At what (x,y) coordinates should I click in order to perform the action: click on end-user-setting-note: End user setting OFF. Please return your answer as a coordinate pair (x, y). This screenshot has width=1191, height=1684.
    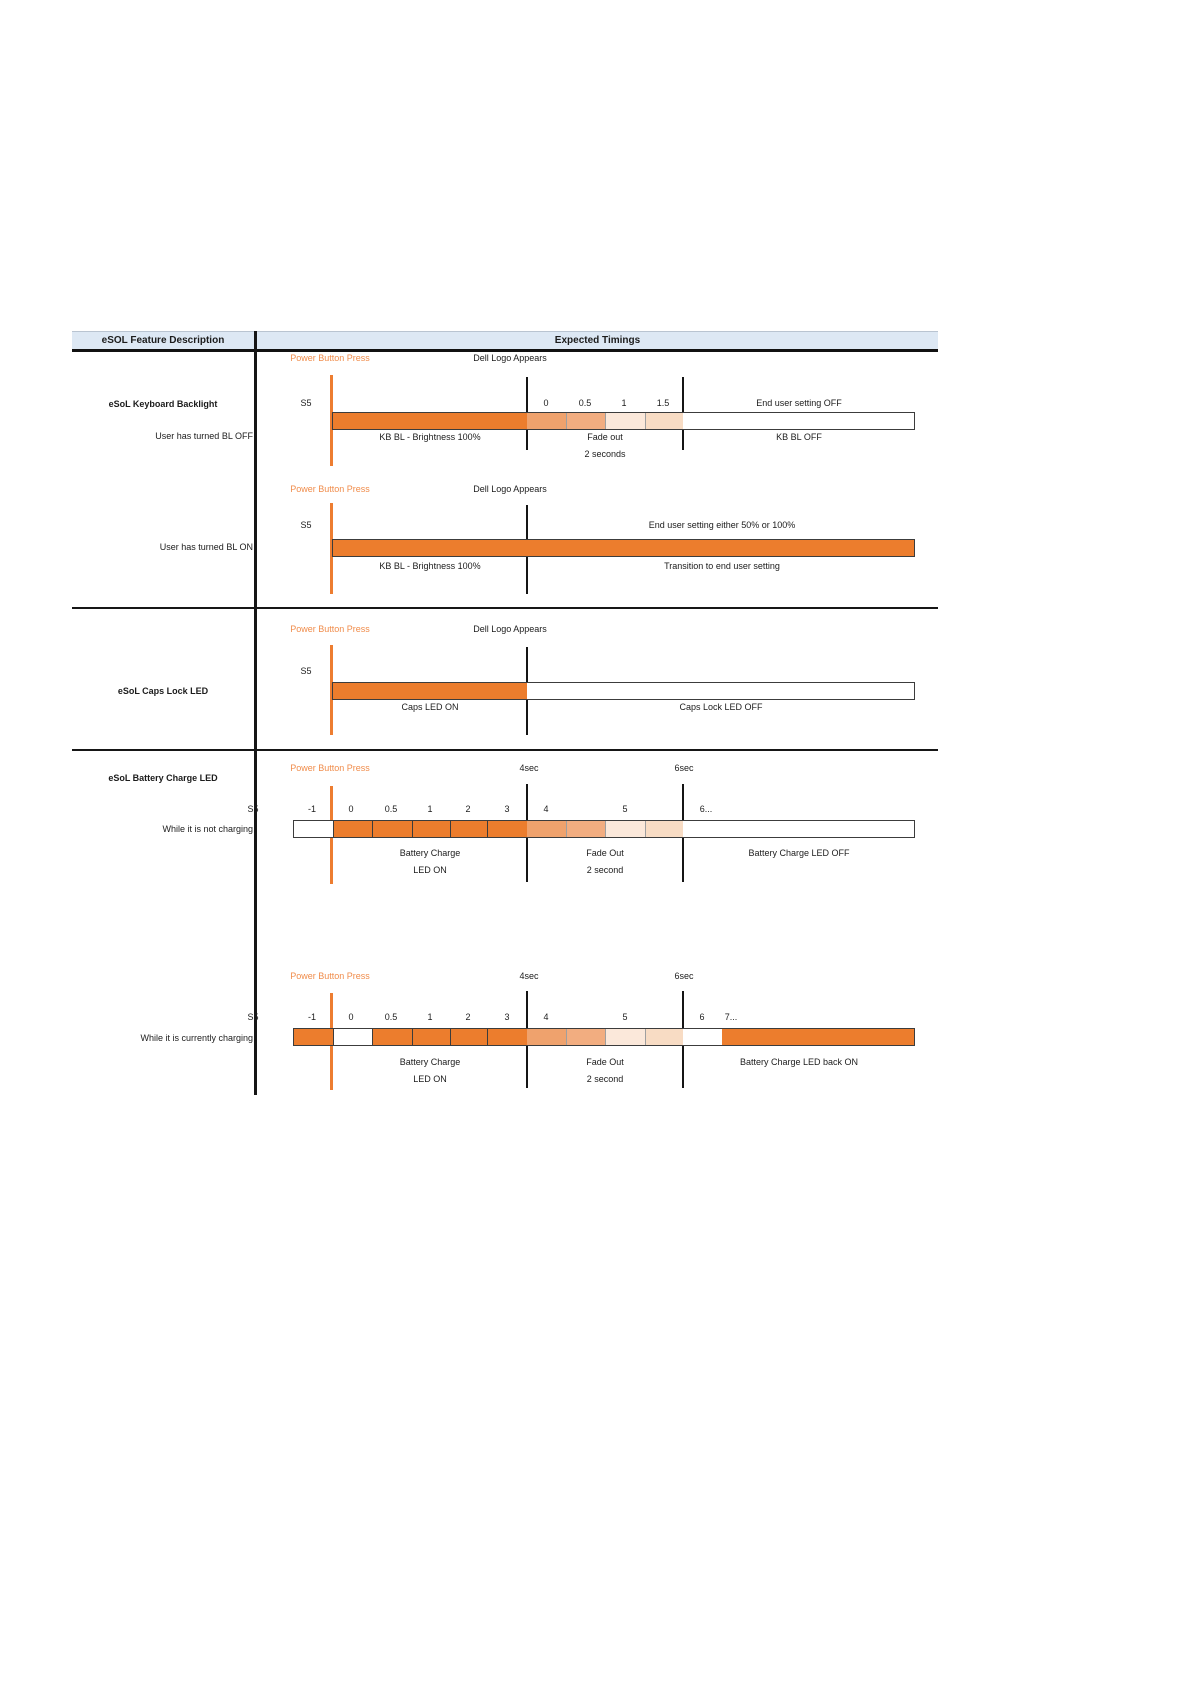
    Looking at the image, I should click on (799, 403).